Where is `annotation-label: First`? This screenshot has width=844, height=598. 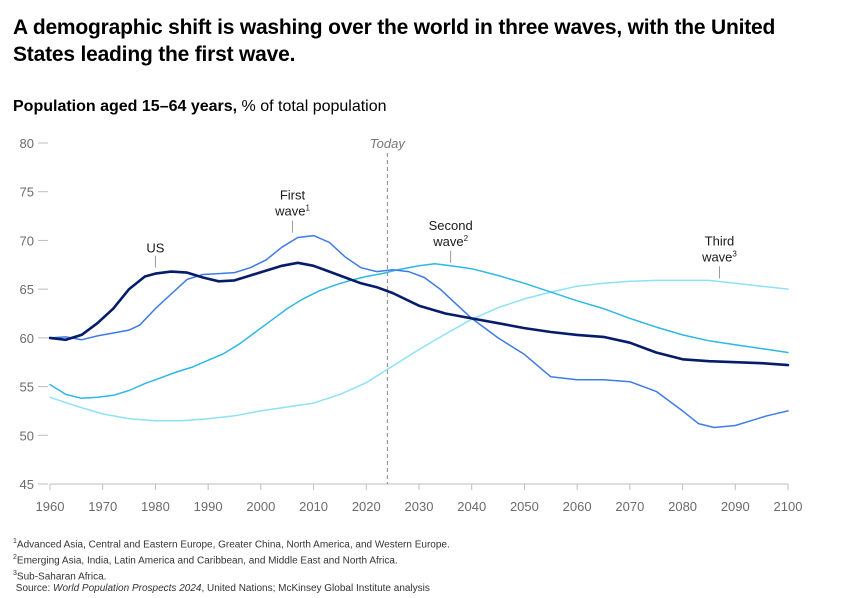 annotation-label: First is located at coordinates (293, 195).